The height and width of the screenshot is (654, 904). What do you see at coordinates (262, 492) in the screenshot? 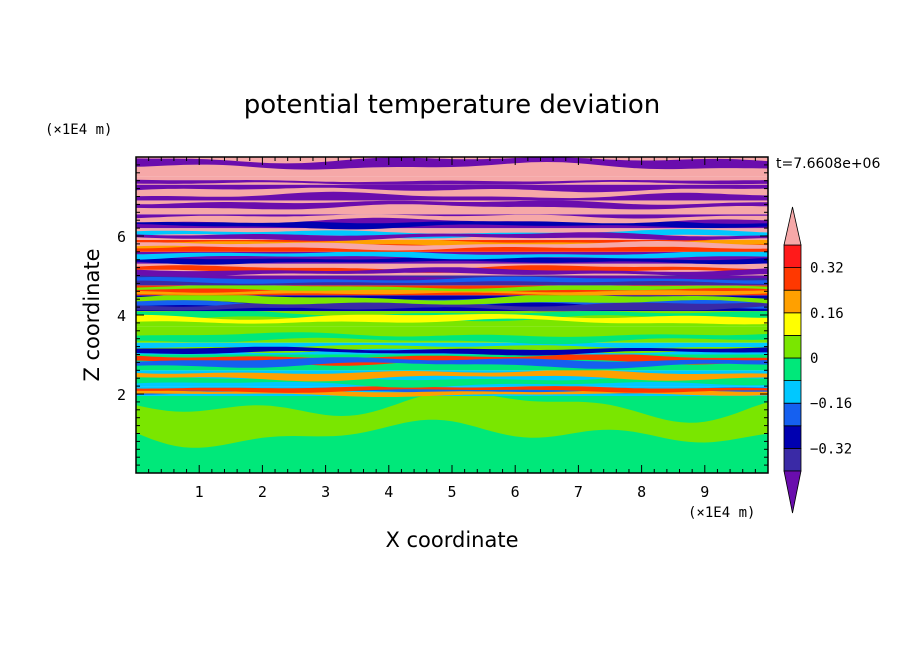
I see `x-tick-label: 2` at bounding box center [262, 492].